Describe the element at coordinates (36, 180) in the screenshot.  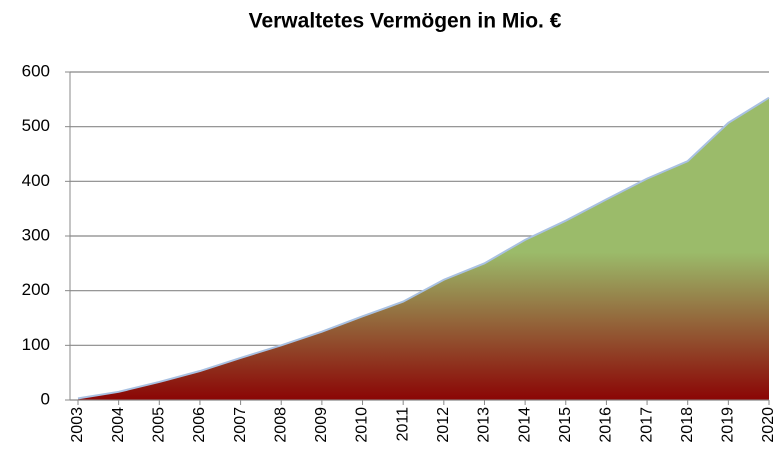
I see `y-tick-label: 400` at that location.